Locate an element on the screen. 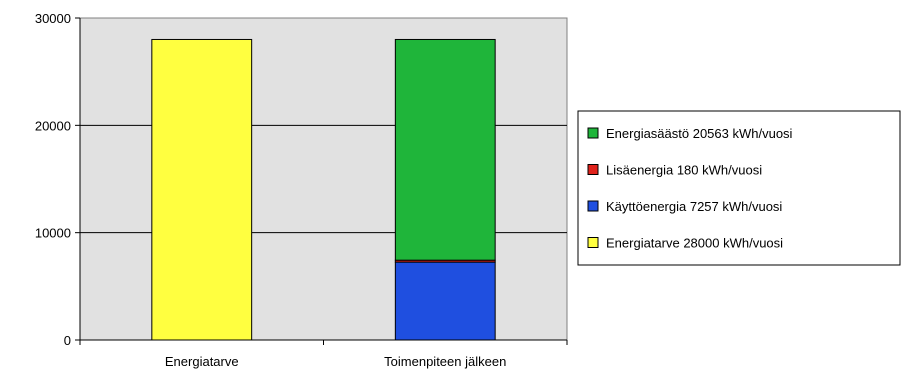 The width and height of the screenshot is (904, 376). y-tick-label: 30000 is located at coordinates (53, 18).